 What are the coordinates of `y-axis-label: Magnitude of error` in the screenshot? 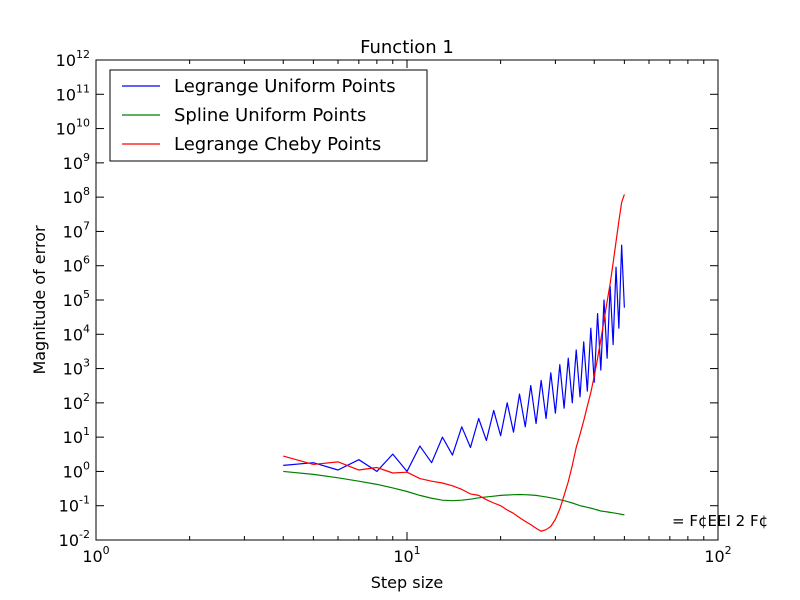 It's located at (39, 300).